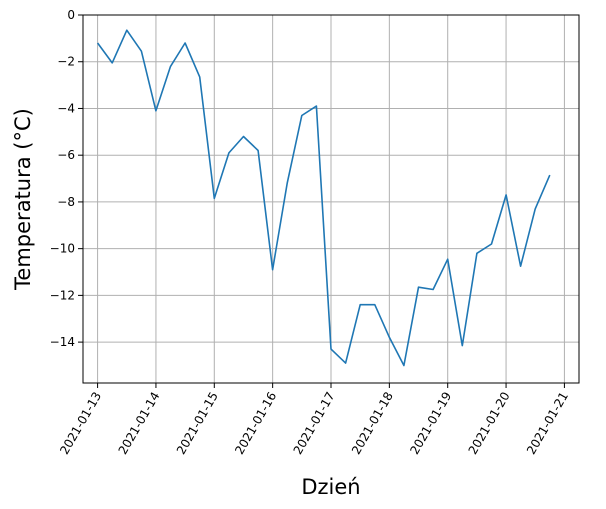  What do you see at coordinates (71, 15) in the screenshot?
I see `y-tick-label: 0` at bounding box center [71, 15].